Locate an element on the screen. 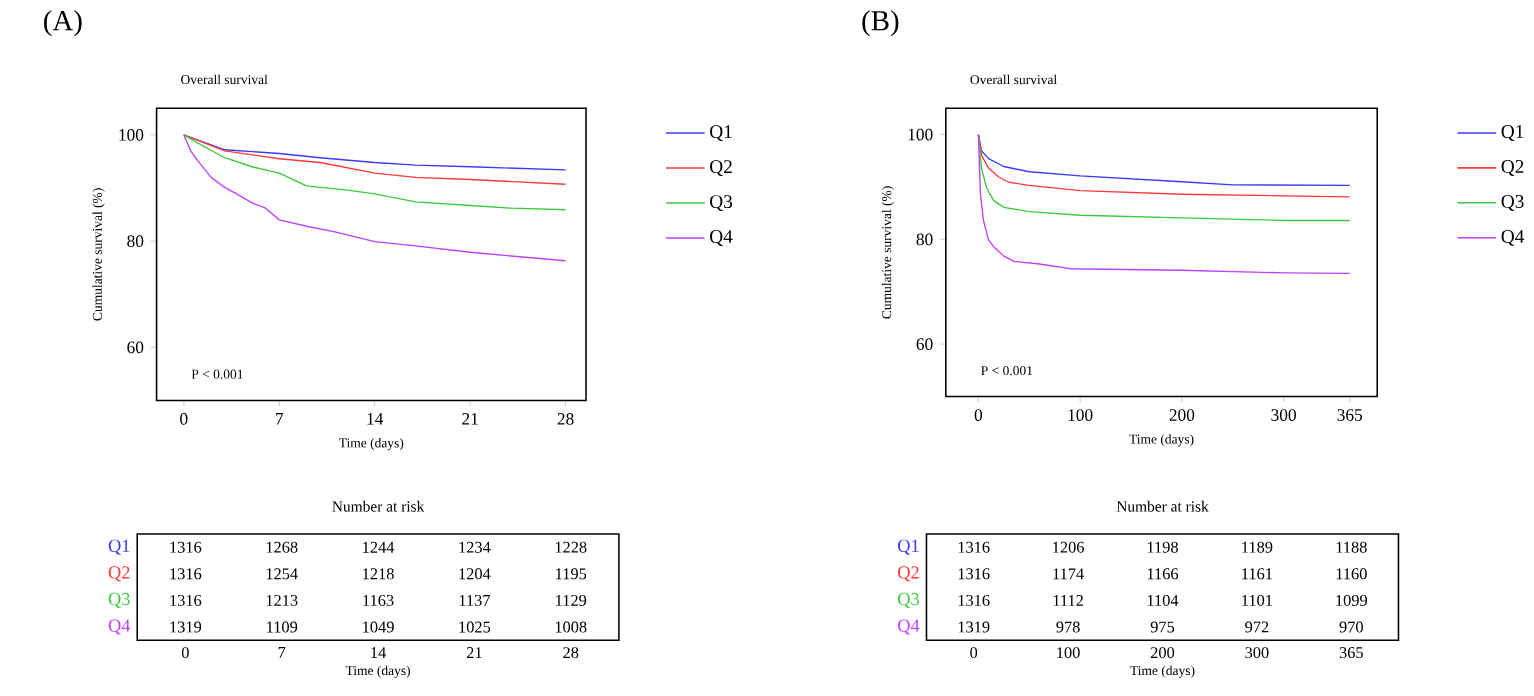 Image resolution: width=1534 pixels, height=696 pixels. data-label: 1166 is located at coordinates (1163, 574).